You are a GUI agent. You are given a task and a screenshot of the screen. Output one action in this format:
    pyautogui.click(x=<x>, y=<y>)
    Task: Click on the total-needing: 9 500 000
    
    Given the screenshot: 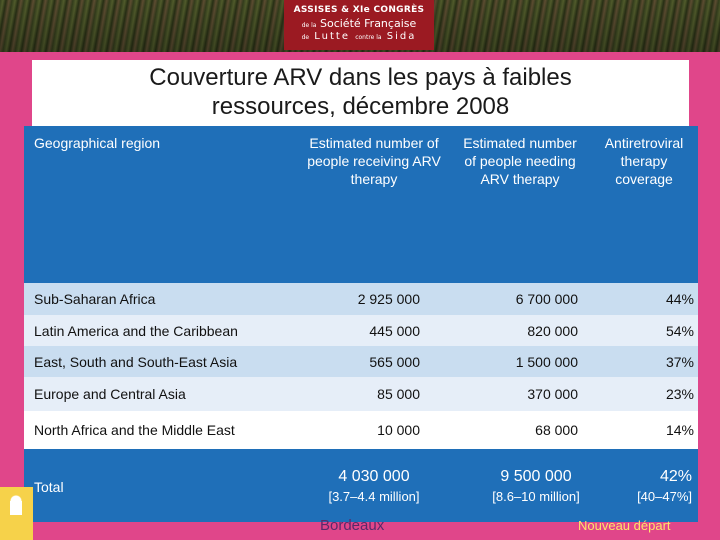 What is the action you would take?
    pyautogui.click(x=536, y=476)
    